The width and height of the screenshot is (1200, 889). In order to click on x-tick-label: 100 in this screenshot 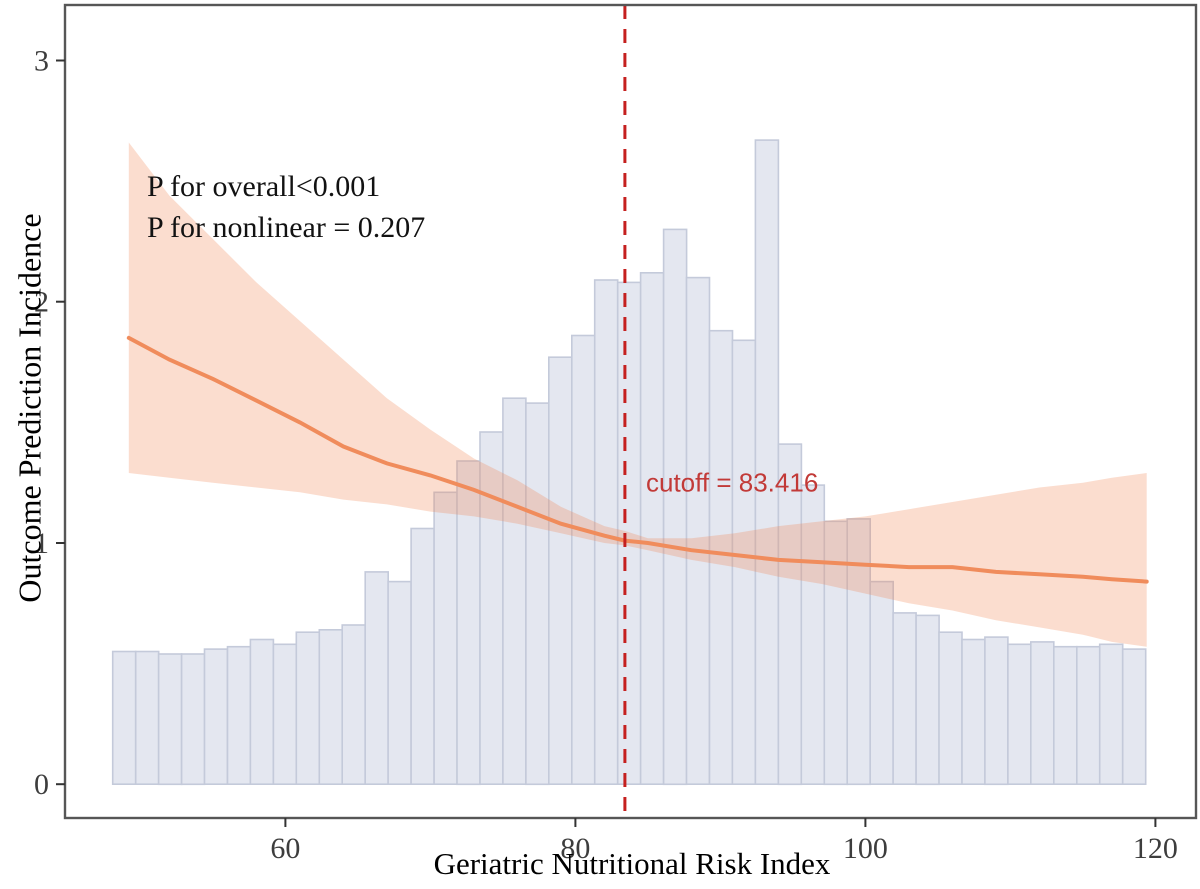, I will do `click(865, 848)`.